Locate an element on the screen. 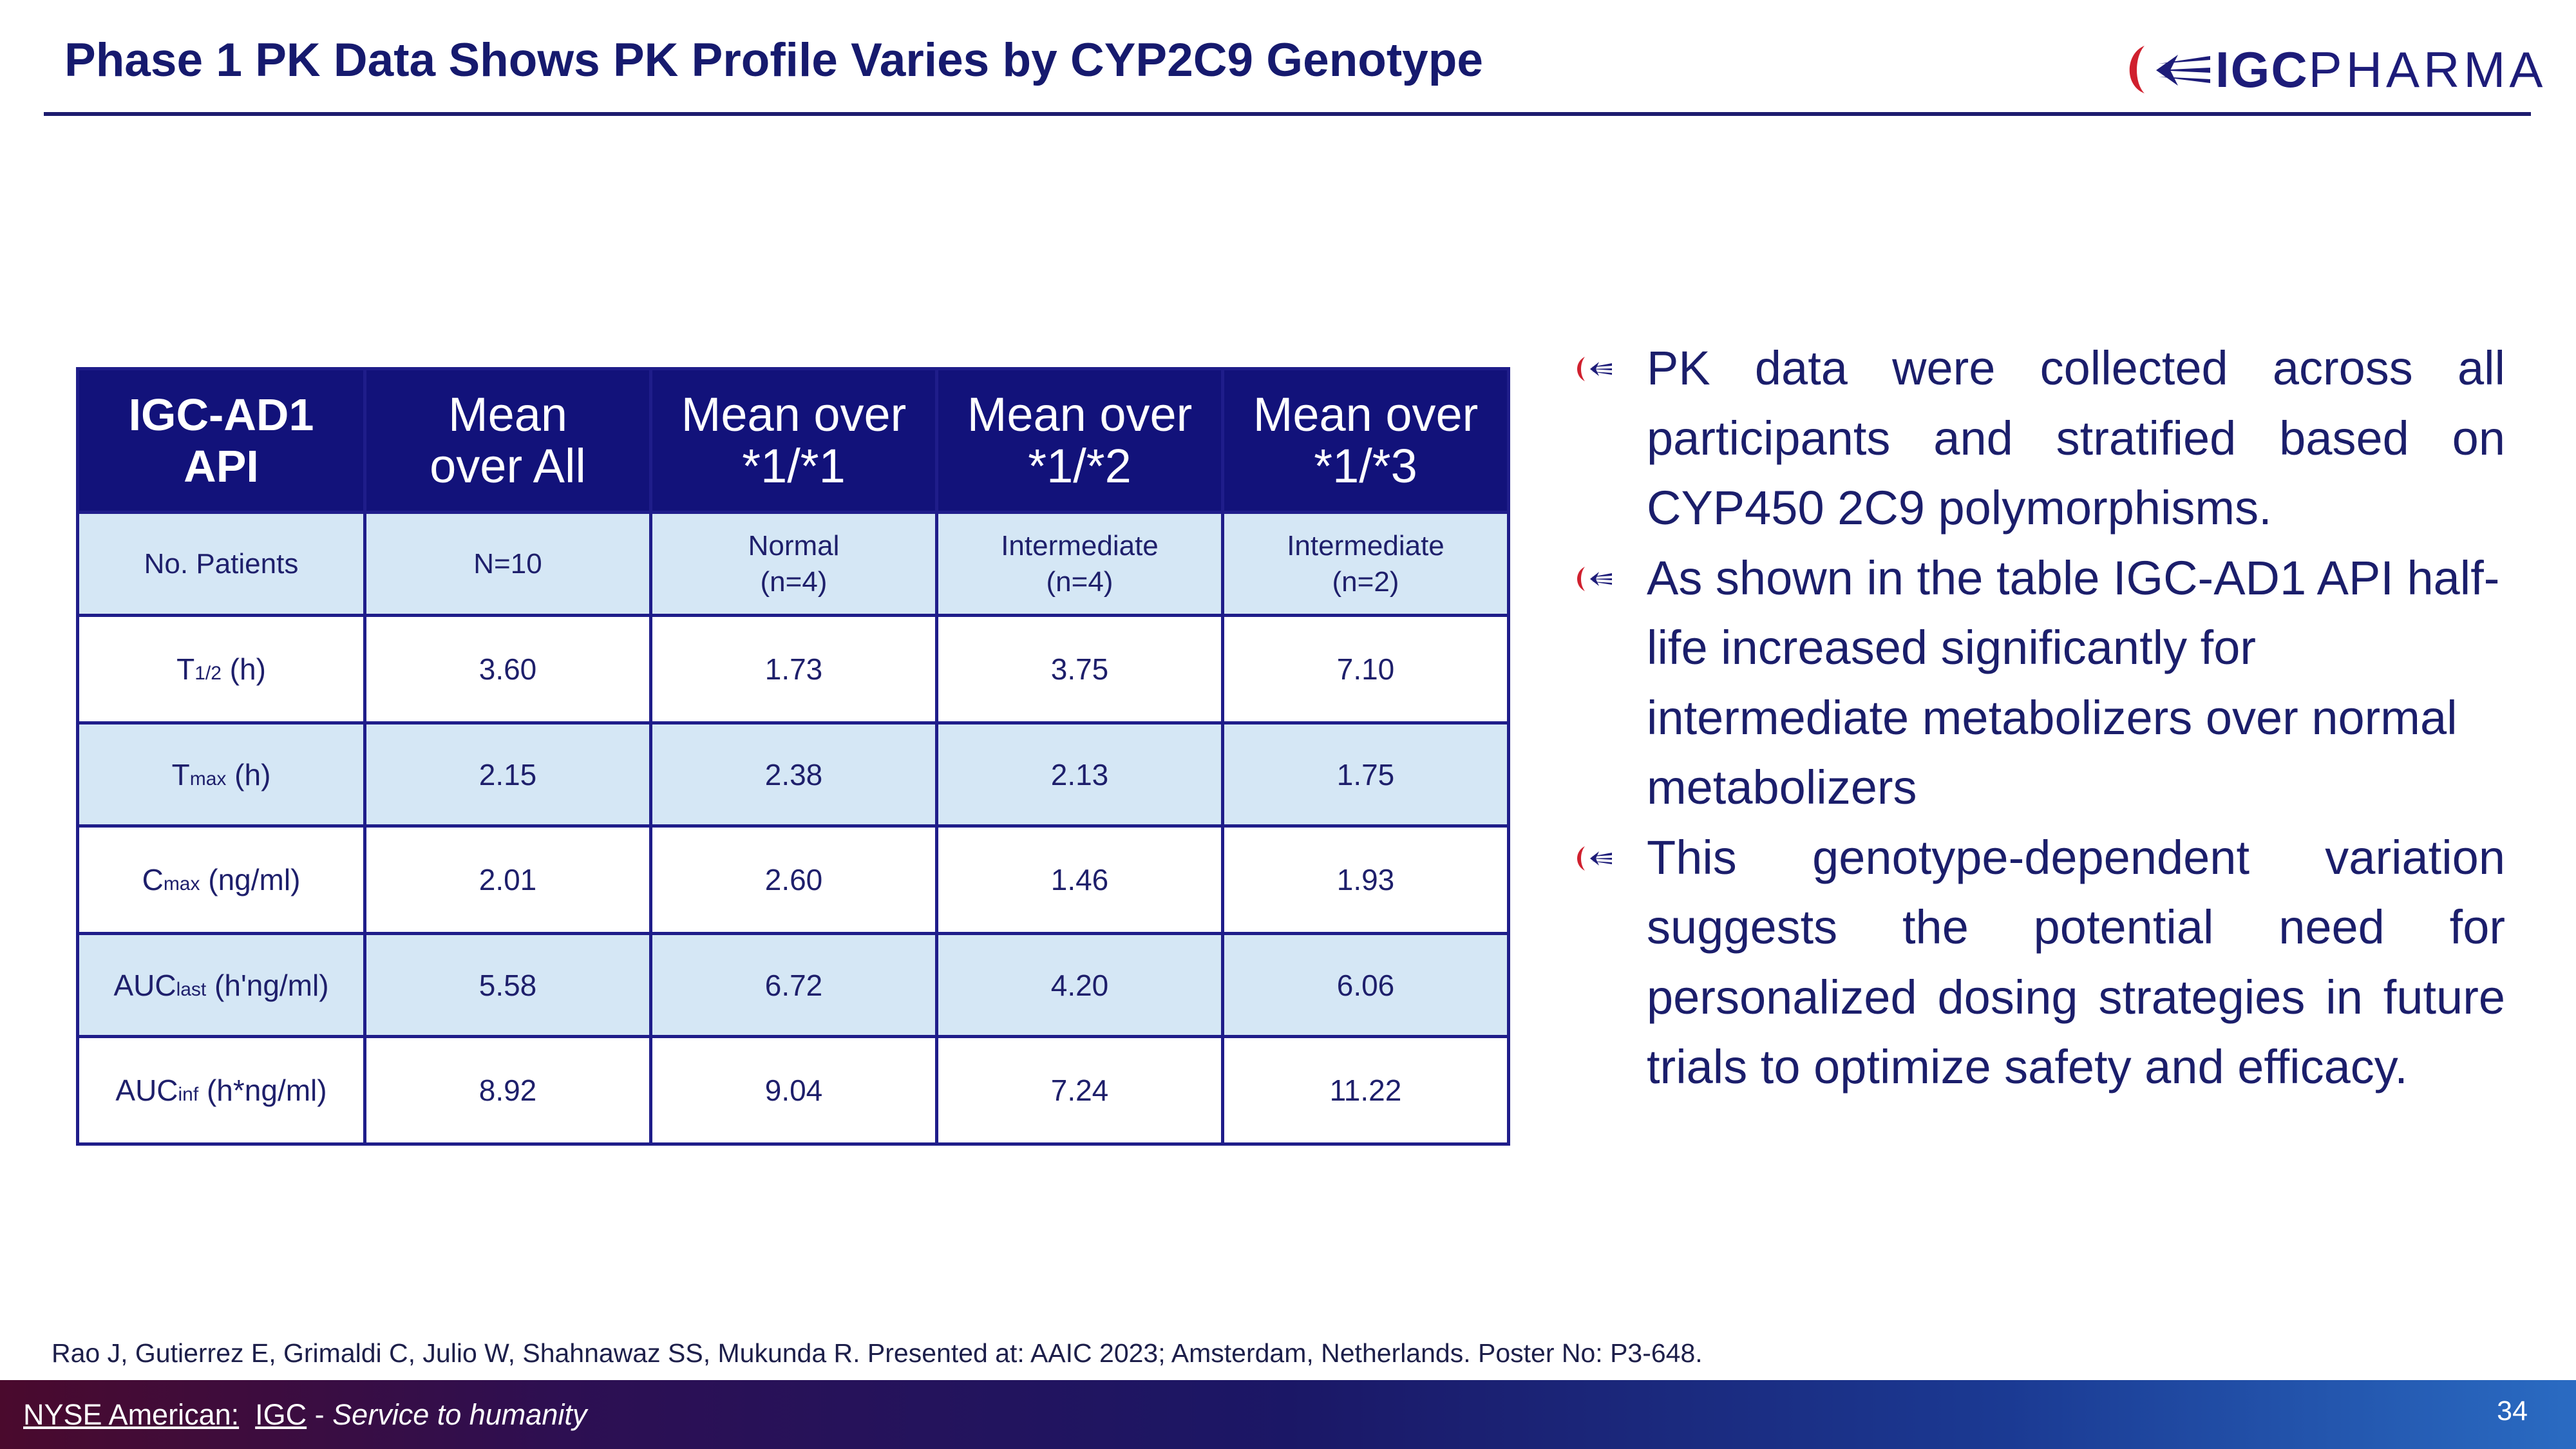  table-cell: 2.01 is located at coordinates (508, 879).